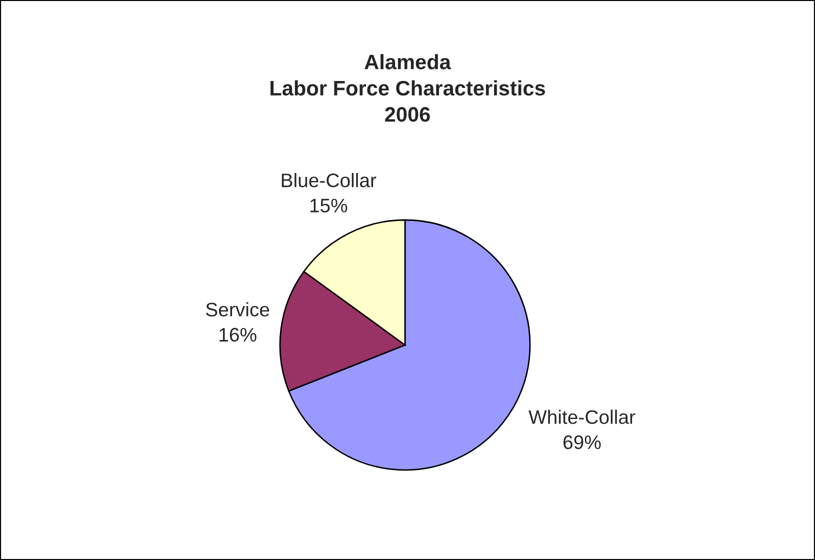 Image resolution: width=815 pixels, height=560 pixels. Describe the element at coordinates (582, 442) in the screenshot. I see `data-label: 69%` at that location.